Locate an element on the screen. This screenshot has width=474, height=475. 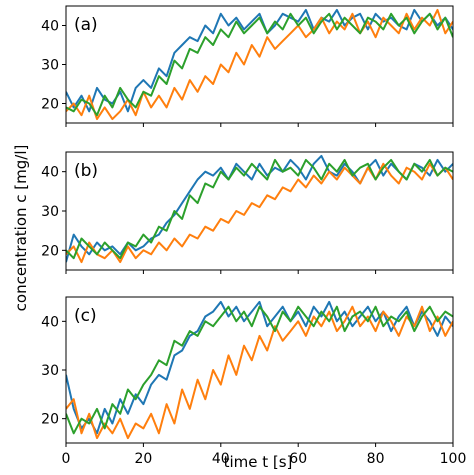
x-tick-label: 20 is located at coordinates (143, 459).